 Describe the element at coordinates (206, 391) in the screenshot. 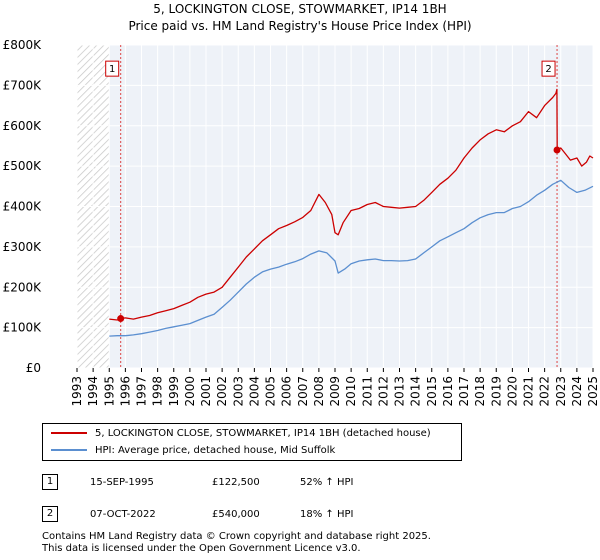

I see `x-tick-label: 2001` at that location.